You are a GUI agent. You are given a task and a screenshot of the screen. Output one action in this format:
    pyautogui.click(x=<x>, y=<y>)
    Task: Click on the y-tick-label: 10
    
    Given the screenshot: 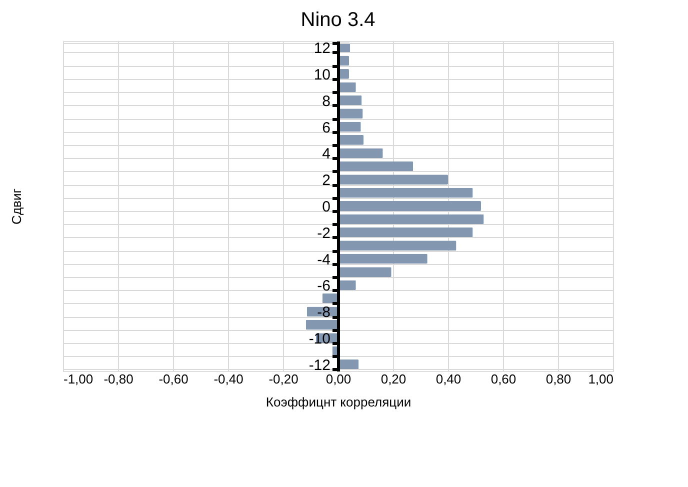 What is the action you would take?
    pyautogui.click(x=322, y=75)
    